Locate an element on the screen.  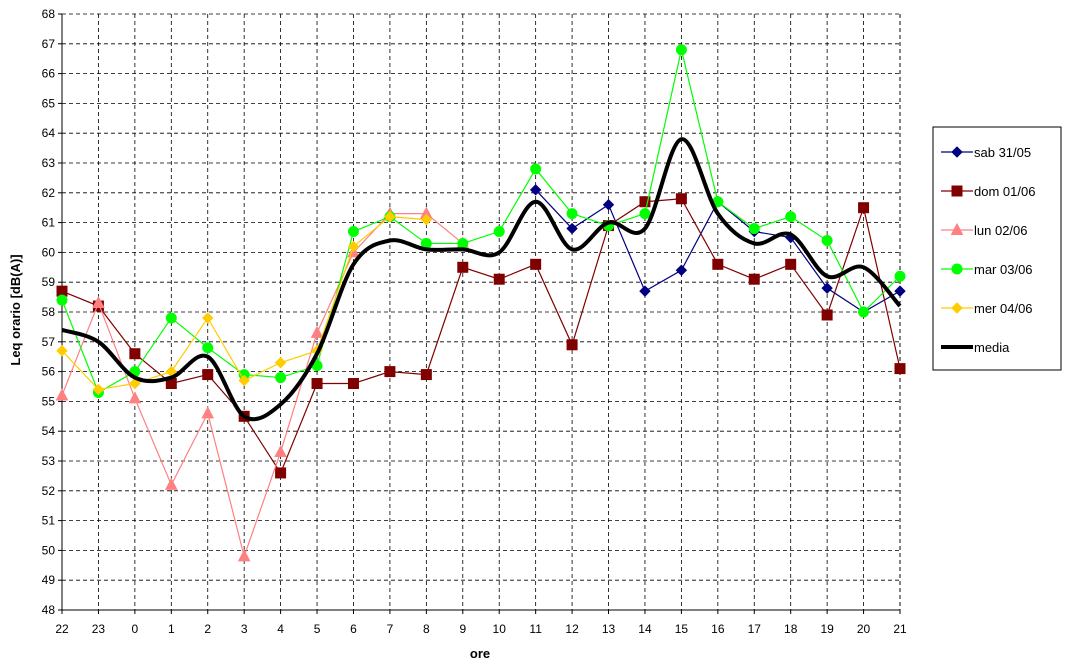
x-tick-label: 23 is located at coordinates (99, 629).